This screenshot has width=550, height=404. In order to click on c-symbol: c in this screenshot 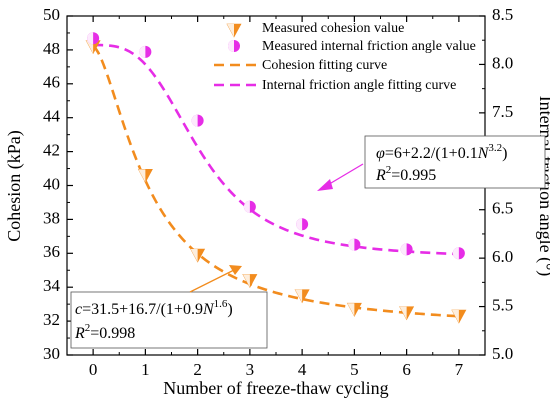, I will do `click(78, 309)`.